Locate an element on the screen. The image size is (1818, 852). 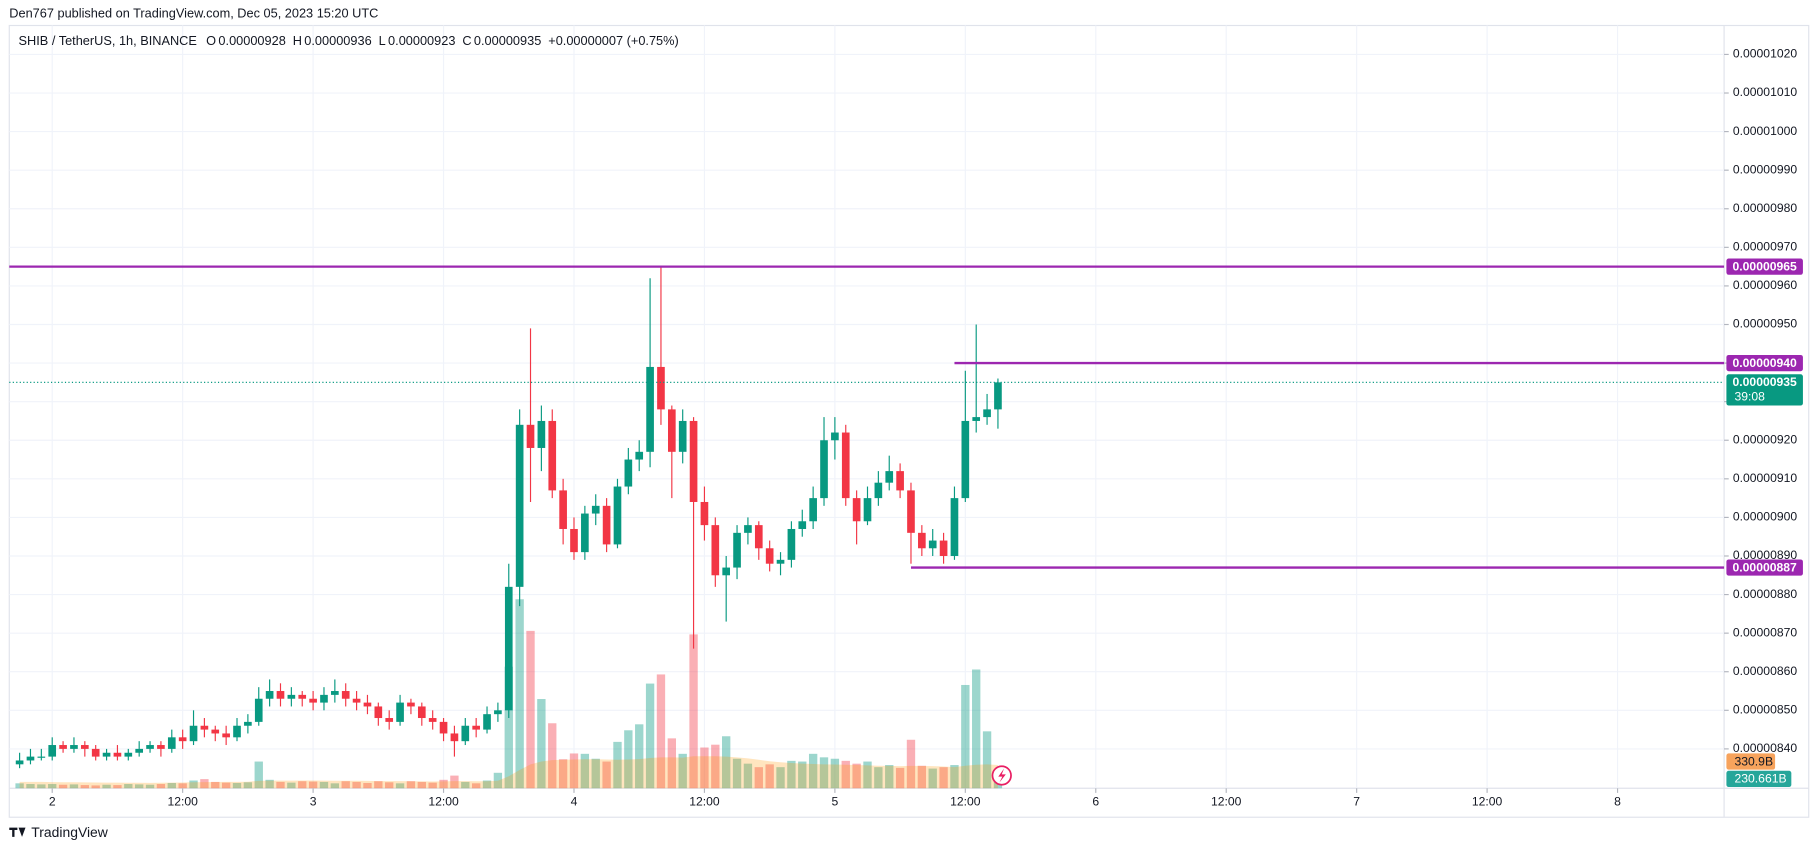
last-price-tag is located at coordinates (1764, 390).